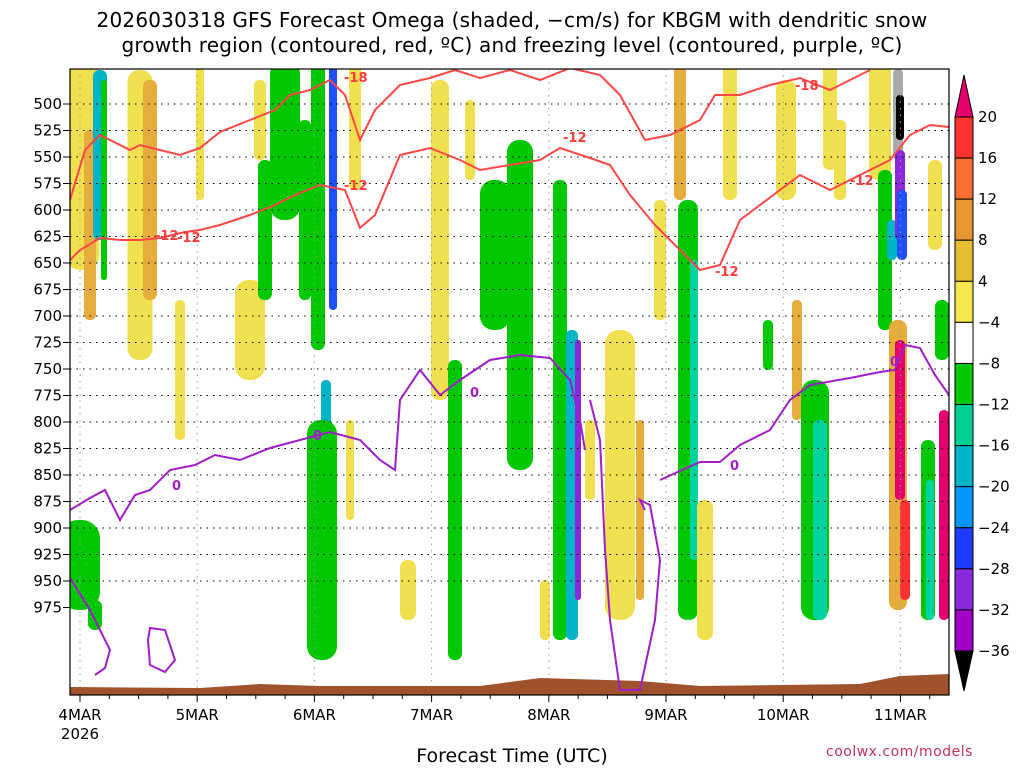  Describe the element at coordinates (47, 502) in the screenshot. I see `y-tick-label: 875` at that location.